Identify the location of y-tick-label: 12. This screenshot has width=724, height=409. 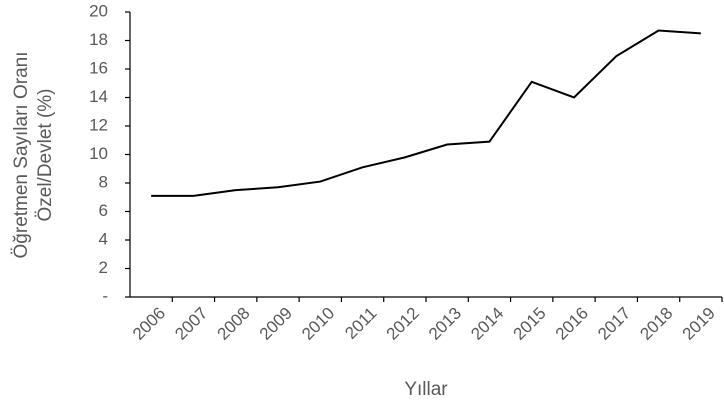
(98, 124).